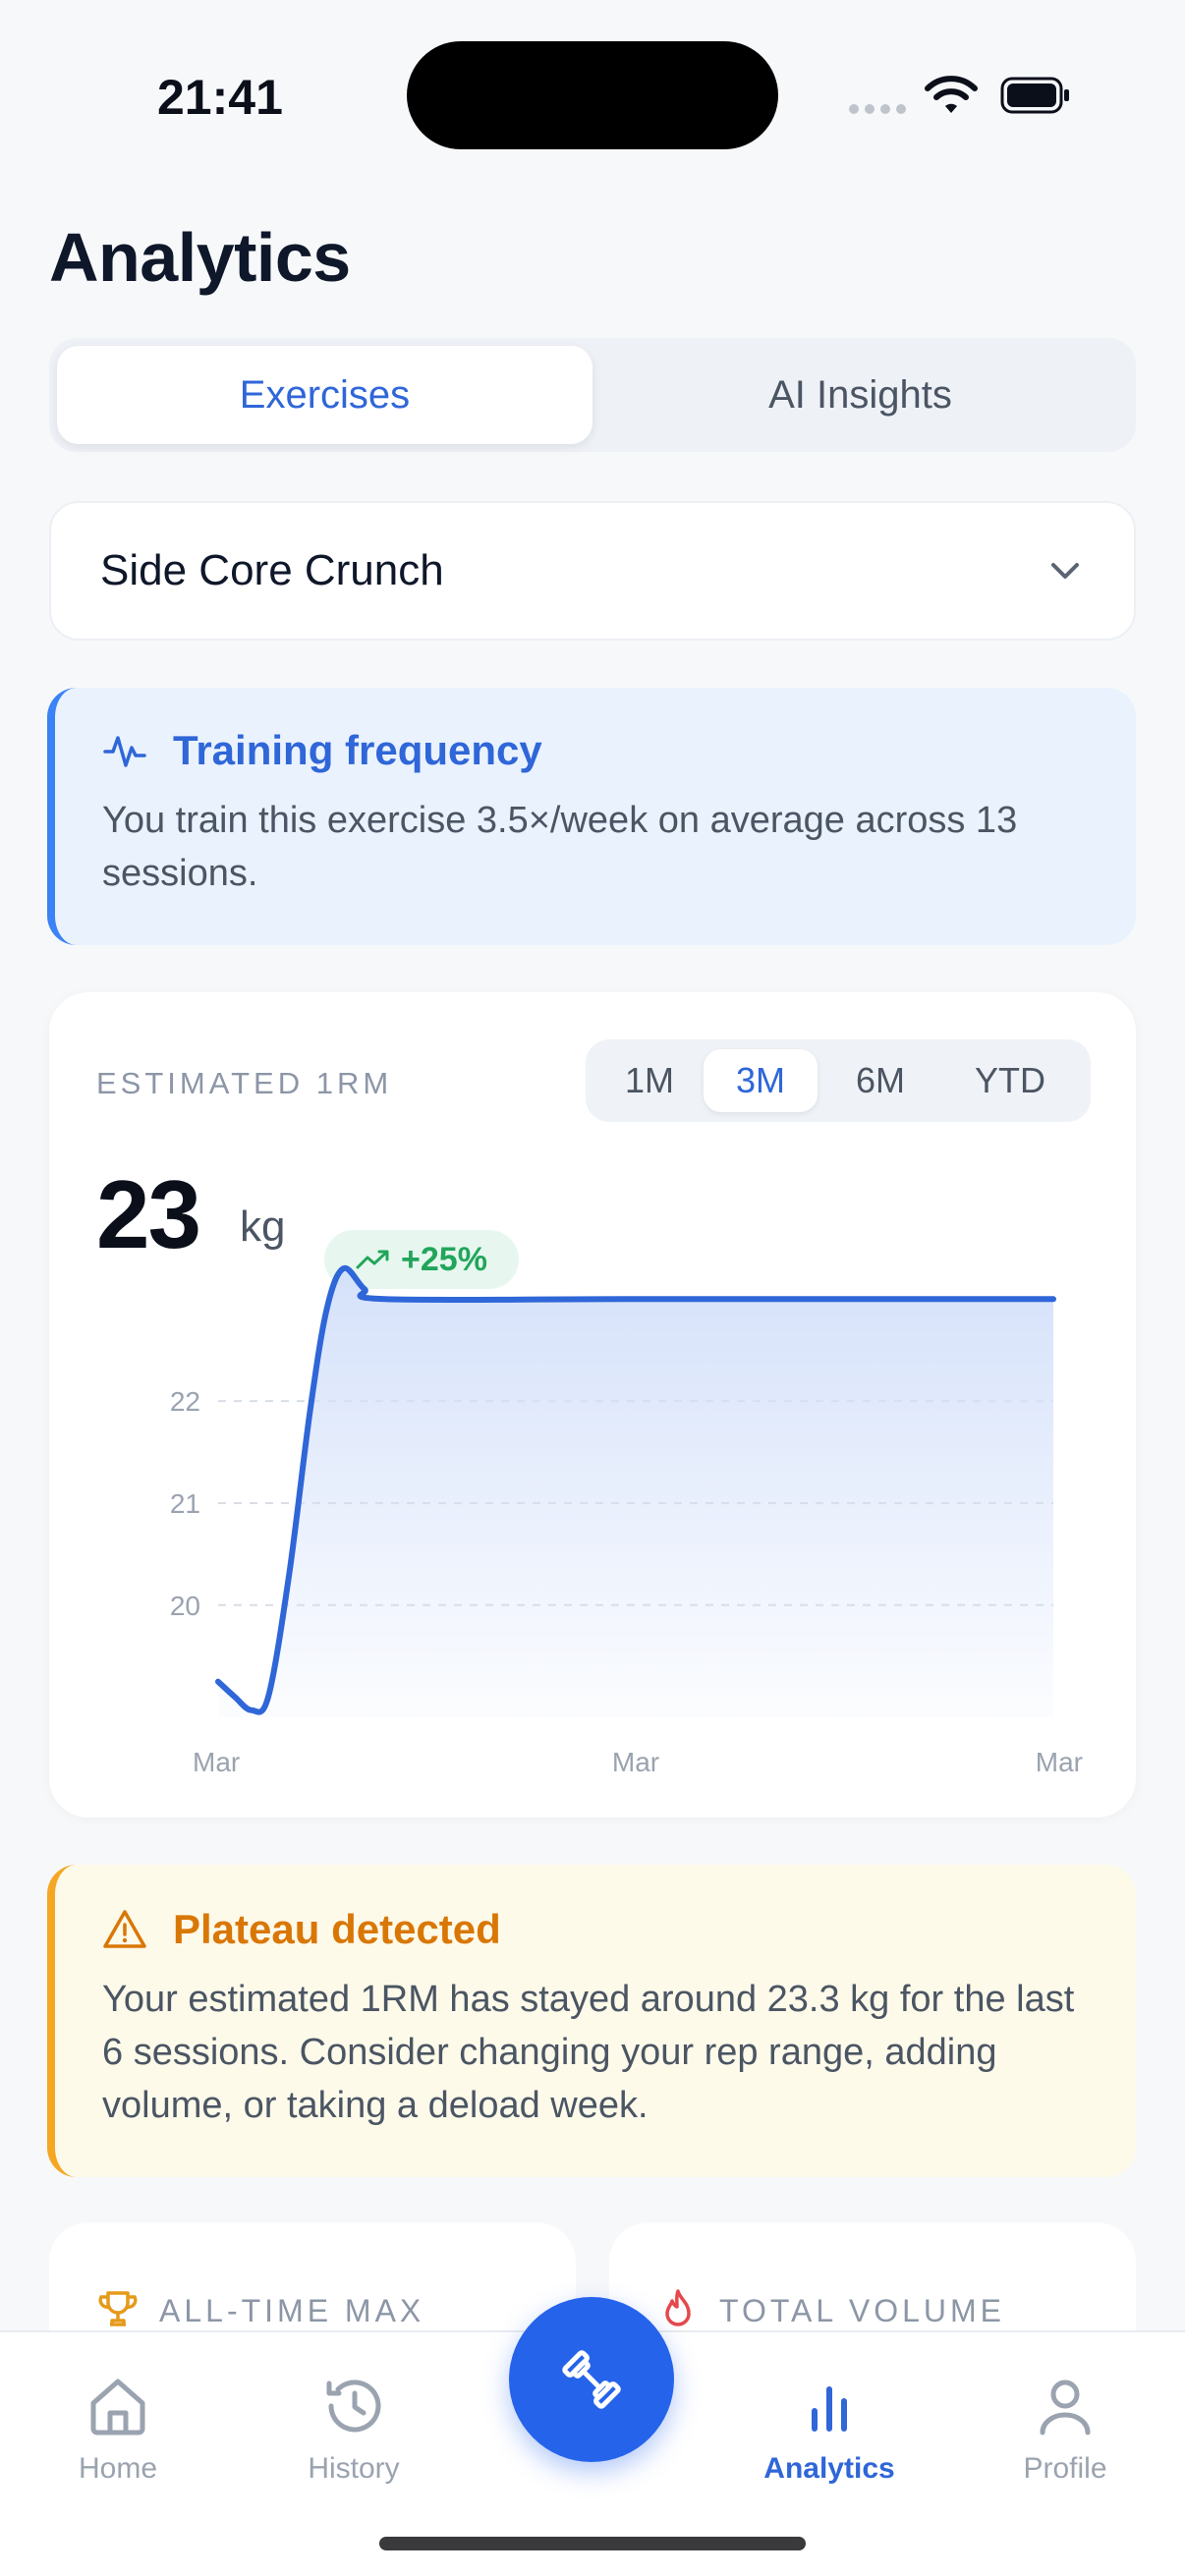 This screenshot has width=1185, height=2576. I want to click on range-ytd: YTD, so click(1010, 1080).